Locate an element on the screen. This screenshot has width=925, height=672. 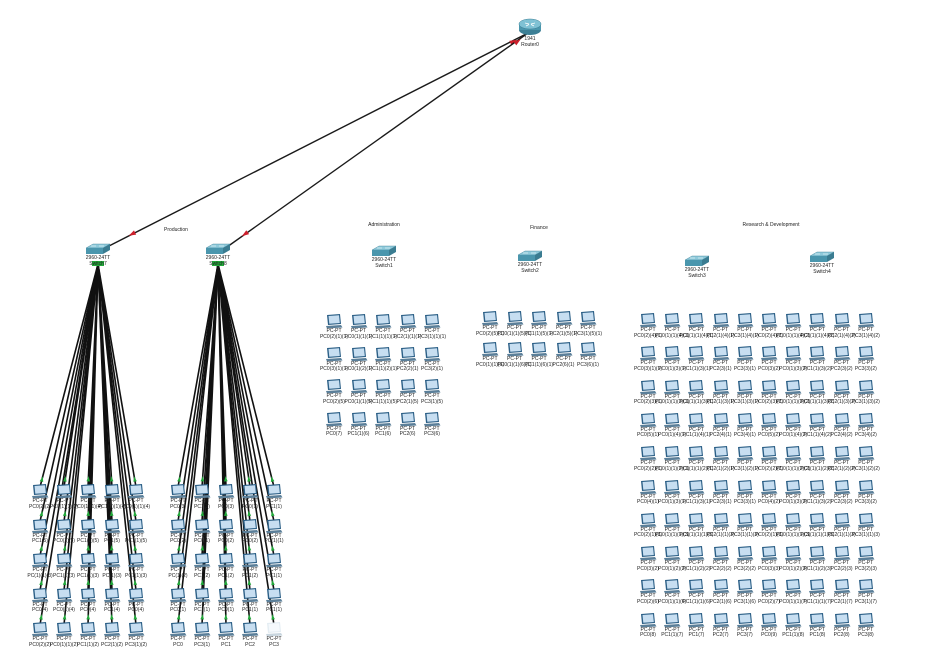
pc-device: PC-PT PC0(1)(4) is located at coordinates (64, 602).